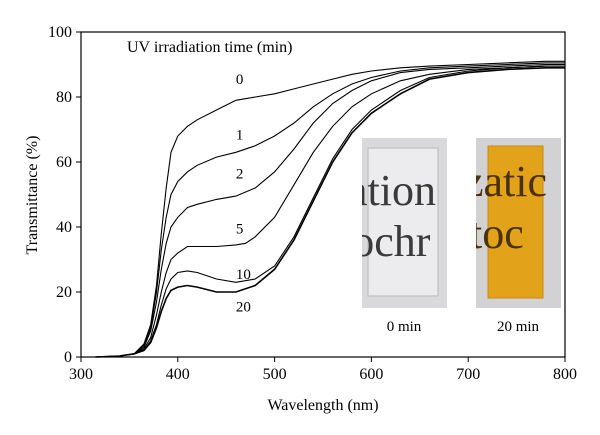  I want to click on inset-photo-0min-glass, so click(403, 222).